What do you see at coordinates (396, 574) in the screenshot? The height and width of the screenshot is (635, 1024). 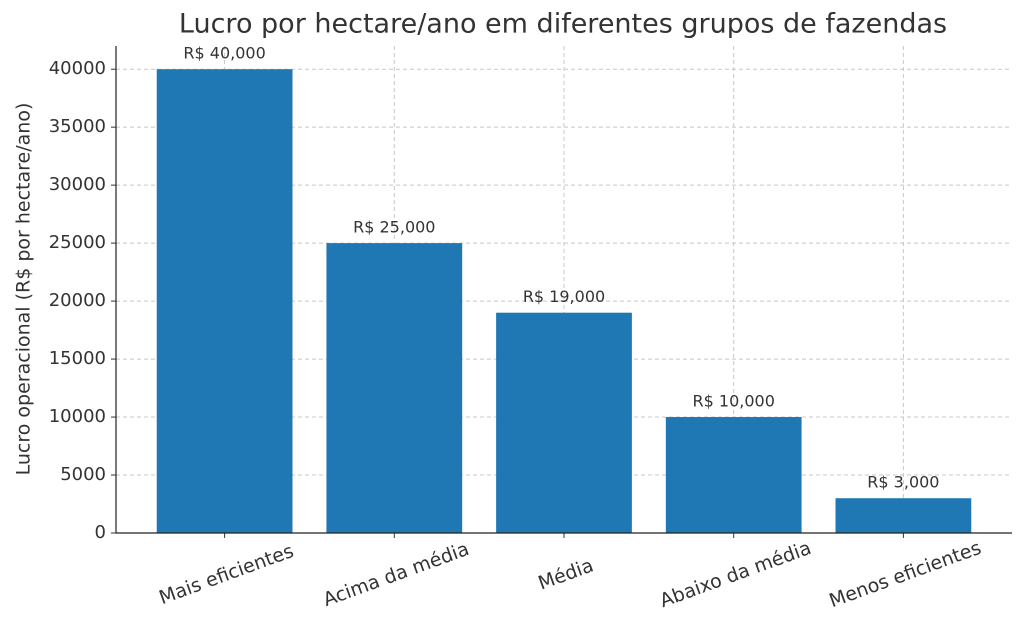 I see `x-tick-label: Acima da média` at bounding box center [396, 574].